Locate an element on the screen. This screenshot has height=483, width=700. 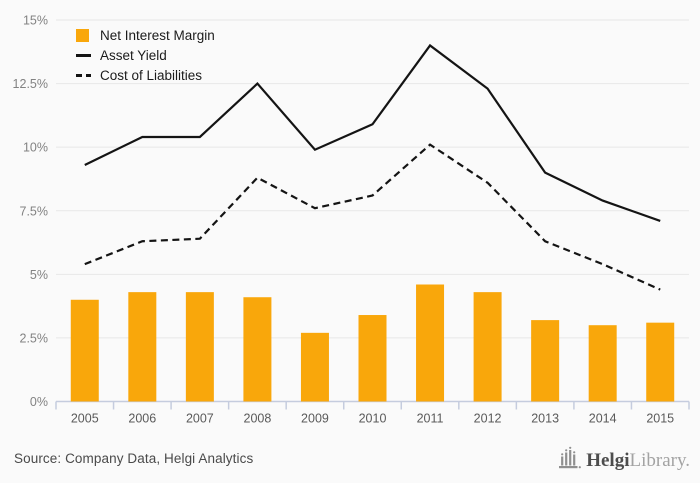
legend-item-asset-yield: Asset Yield is located at coordinates (145, 55).